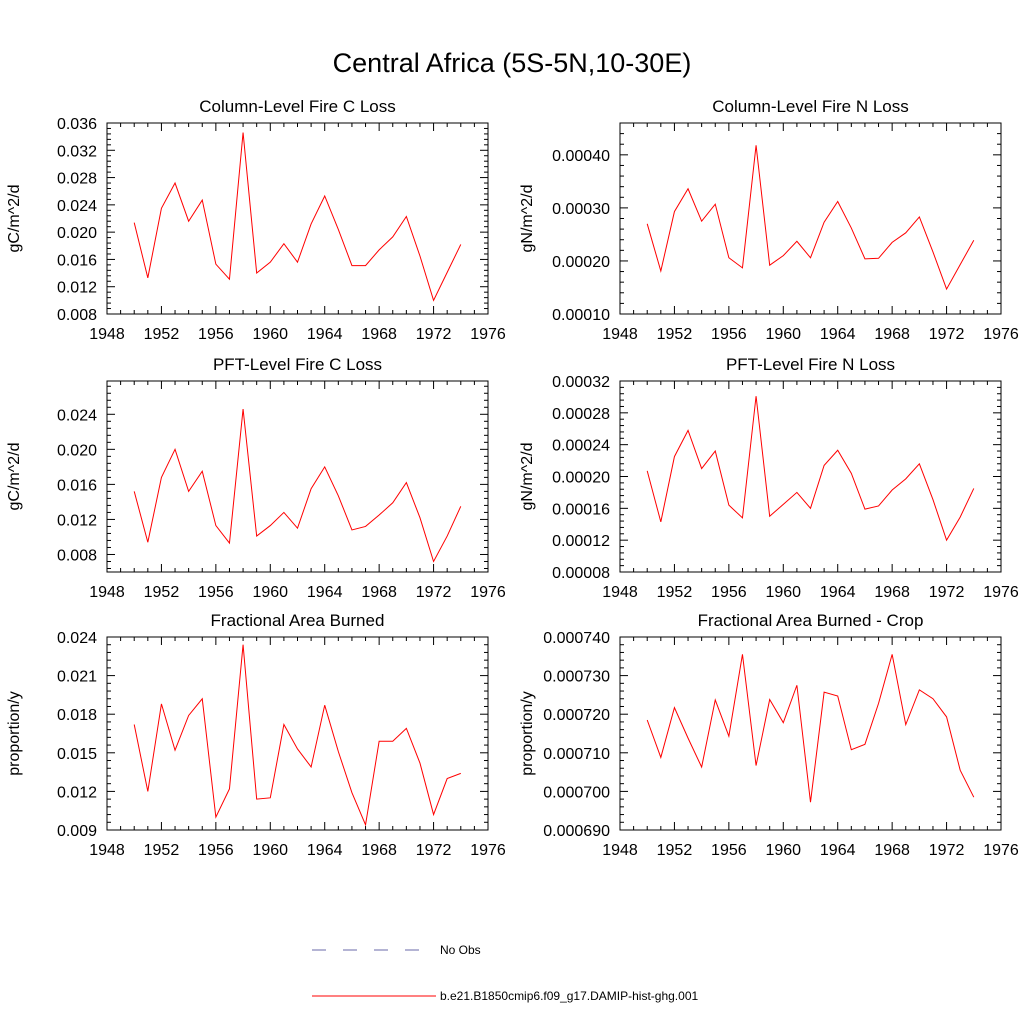  What do you see at coordinates (77, 754) in the screenshot?
I see `y-tick-label: 0.015` at bounding box center [77, 754].